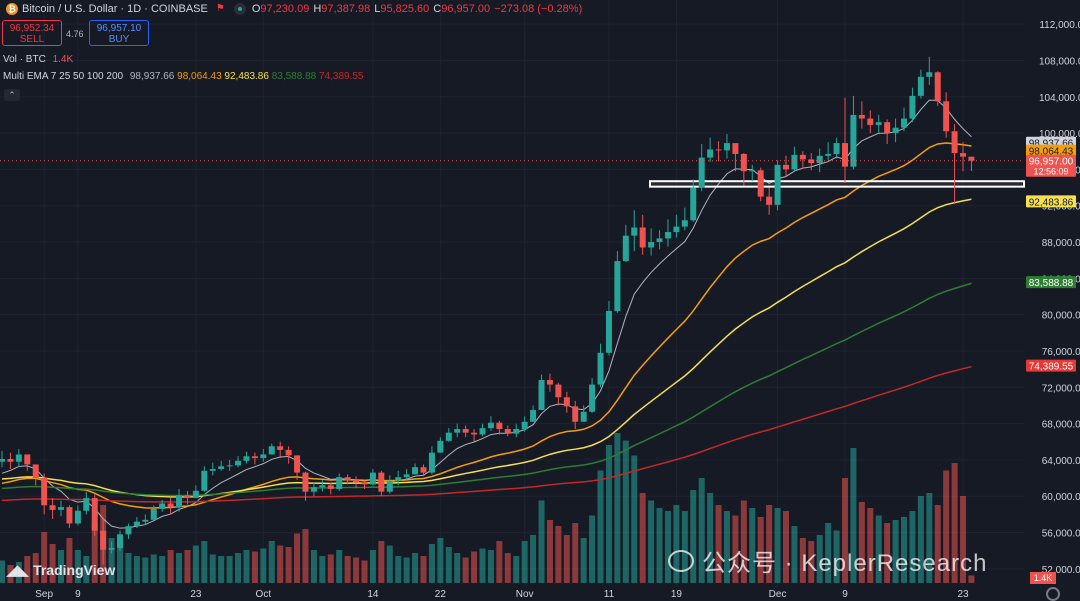 The width and height of the screenshot is (1080, 601). I want to click on ema50-legend-value: 92,483.86, so click(246, 76).